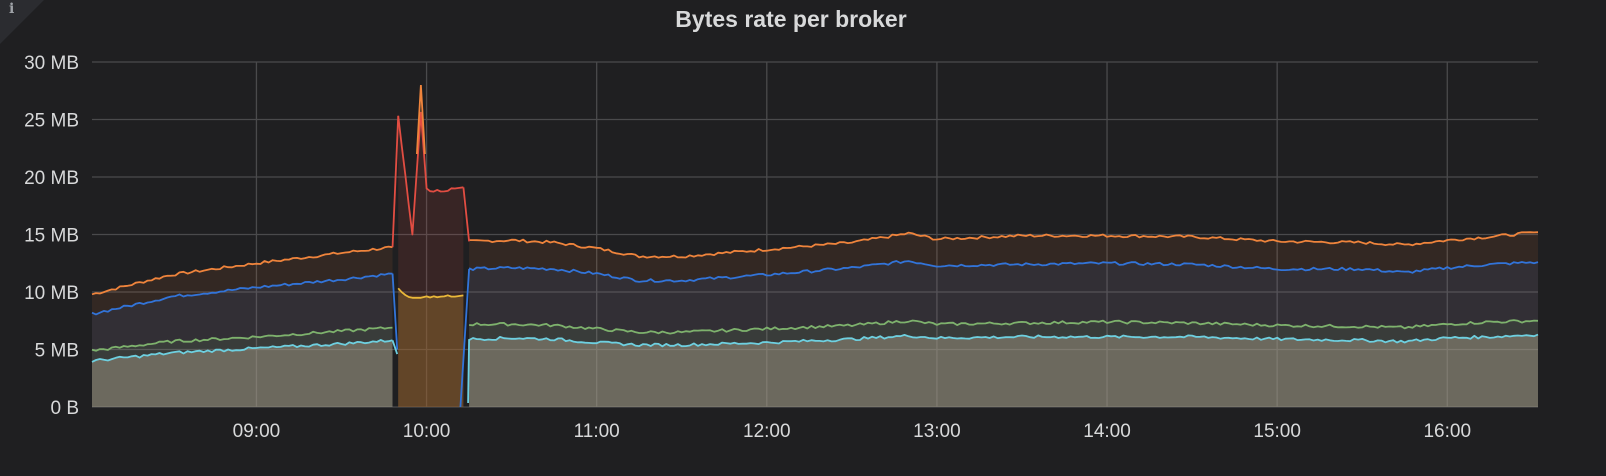  I want to click on y-tick-label: 5 MB, so click(57, 351).